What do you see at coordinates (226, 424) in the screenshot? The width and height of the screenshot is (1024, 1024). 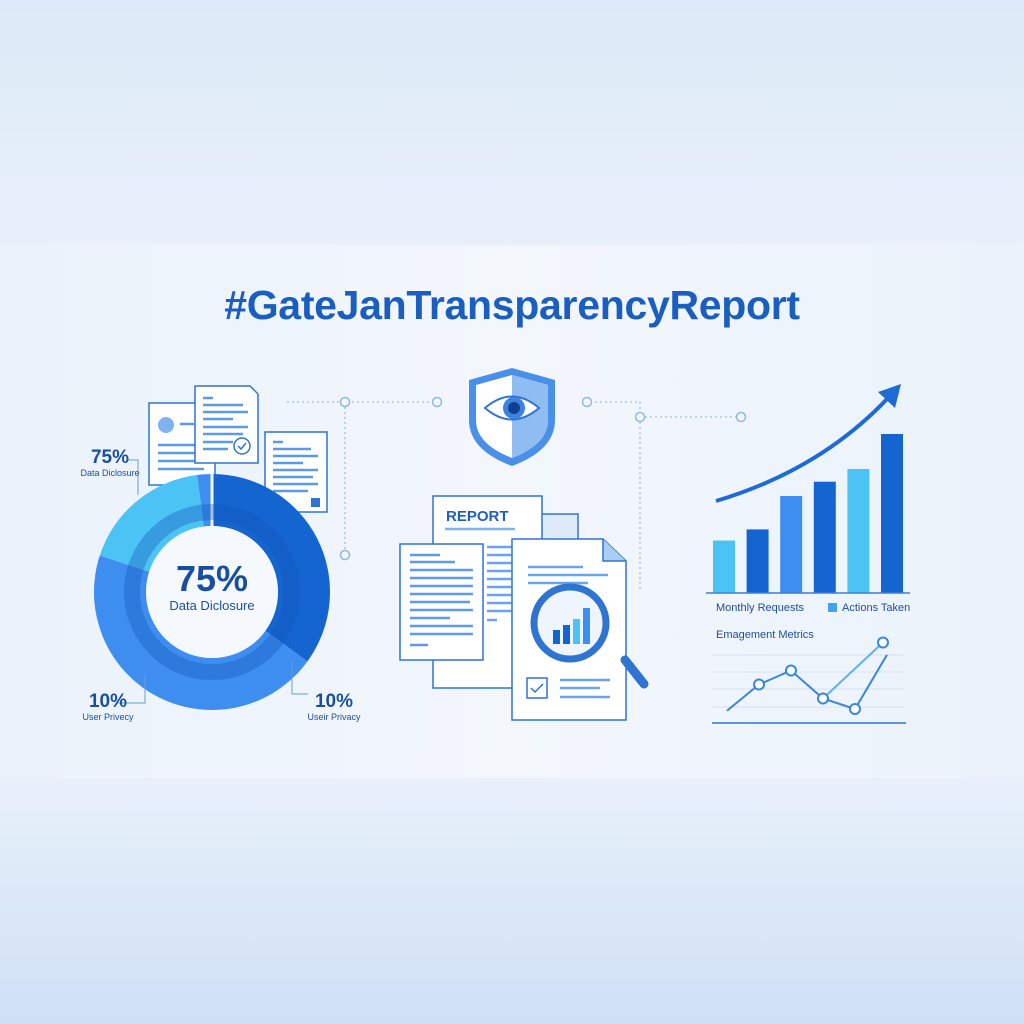 I see `document-check-icon` at bounding box center [226, 424].